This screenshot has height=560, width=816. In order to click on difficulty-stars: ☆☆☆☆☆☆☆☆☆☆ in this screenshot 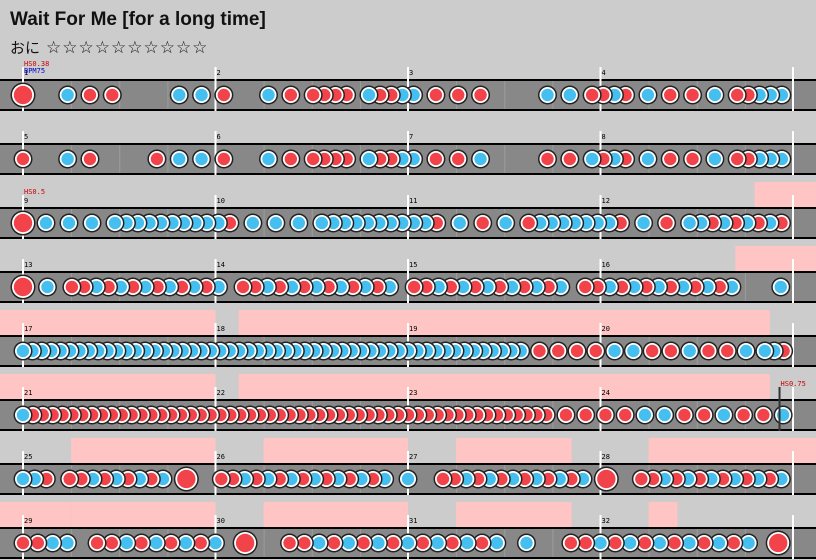, I will do `click(127, 48)`.